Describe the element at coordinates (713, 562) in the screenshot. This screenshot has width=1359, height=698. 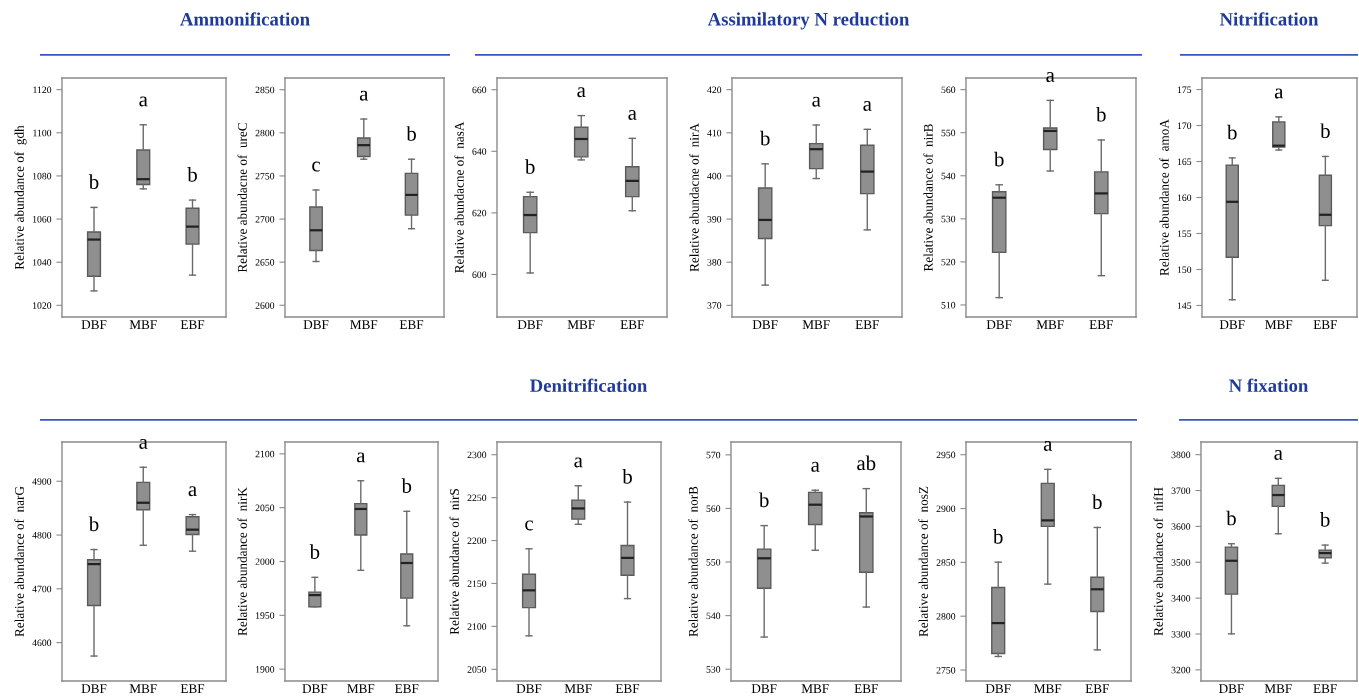
I see `y-tick-label: 550` at that location.